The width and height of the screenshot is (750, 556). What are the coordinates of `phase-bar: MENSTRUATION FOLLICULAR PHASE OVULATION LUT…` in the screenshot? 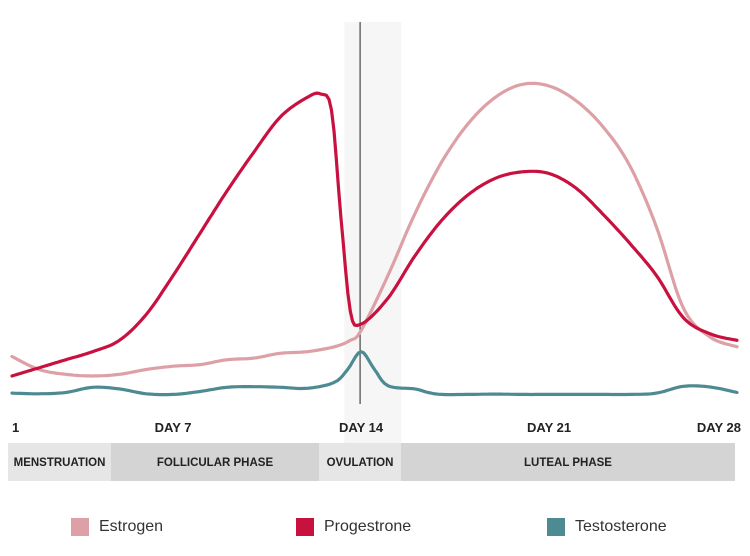 It's located at (371, 462).